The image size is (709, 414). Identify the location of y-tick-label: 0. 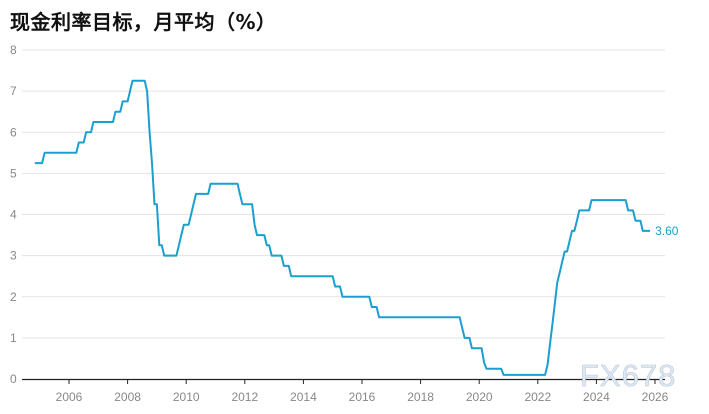
(13, 379).